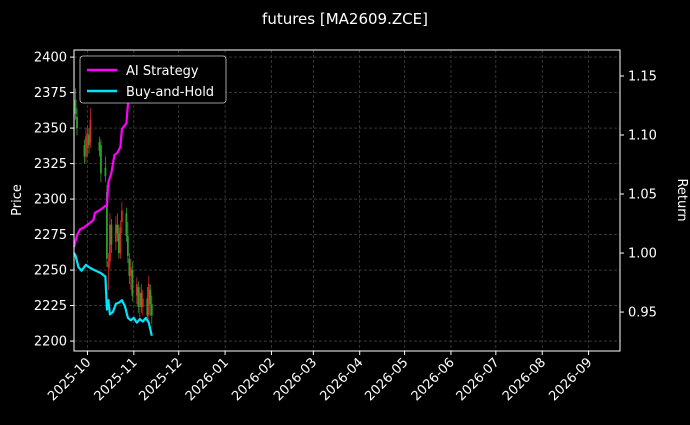 This screenshot has height=425, width=690. What do you see at coordinates (113, 294) in the screenshot?
I see `buy-and-hold-line` at bounding box center [113, 294].